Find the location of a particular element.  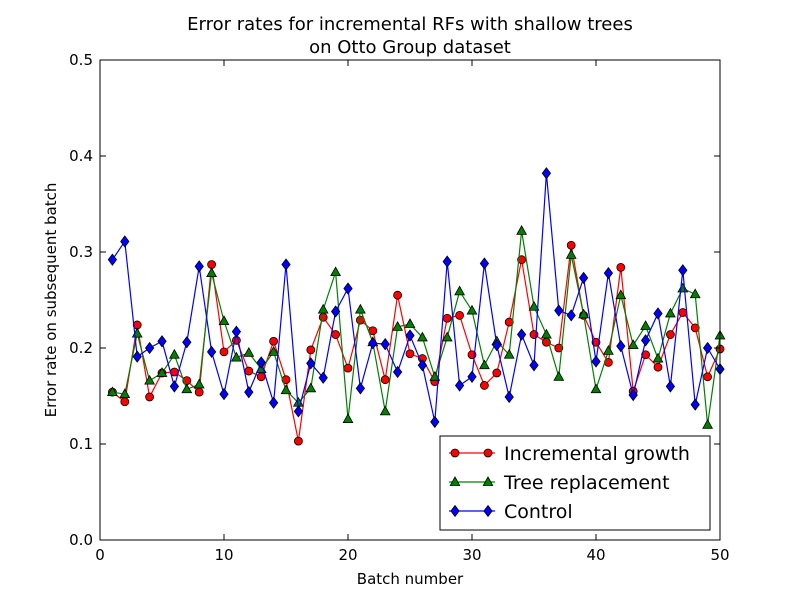

y-tick-label: 0.5 is located at coordinates (81, 60).